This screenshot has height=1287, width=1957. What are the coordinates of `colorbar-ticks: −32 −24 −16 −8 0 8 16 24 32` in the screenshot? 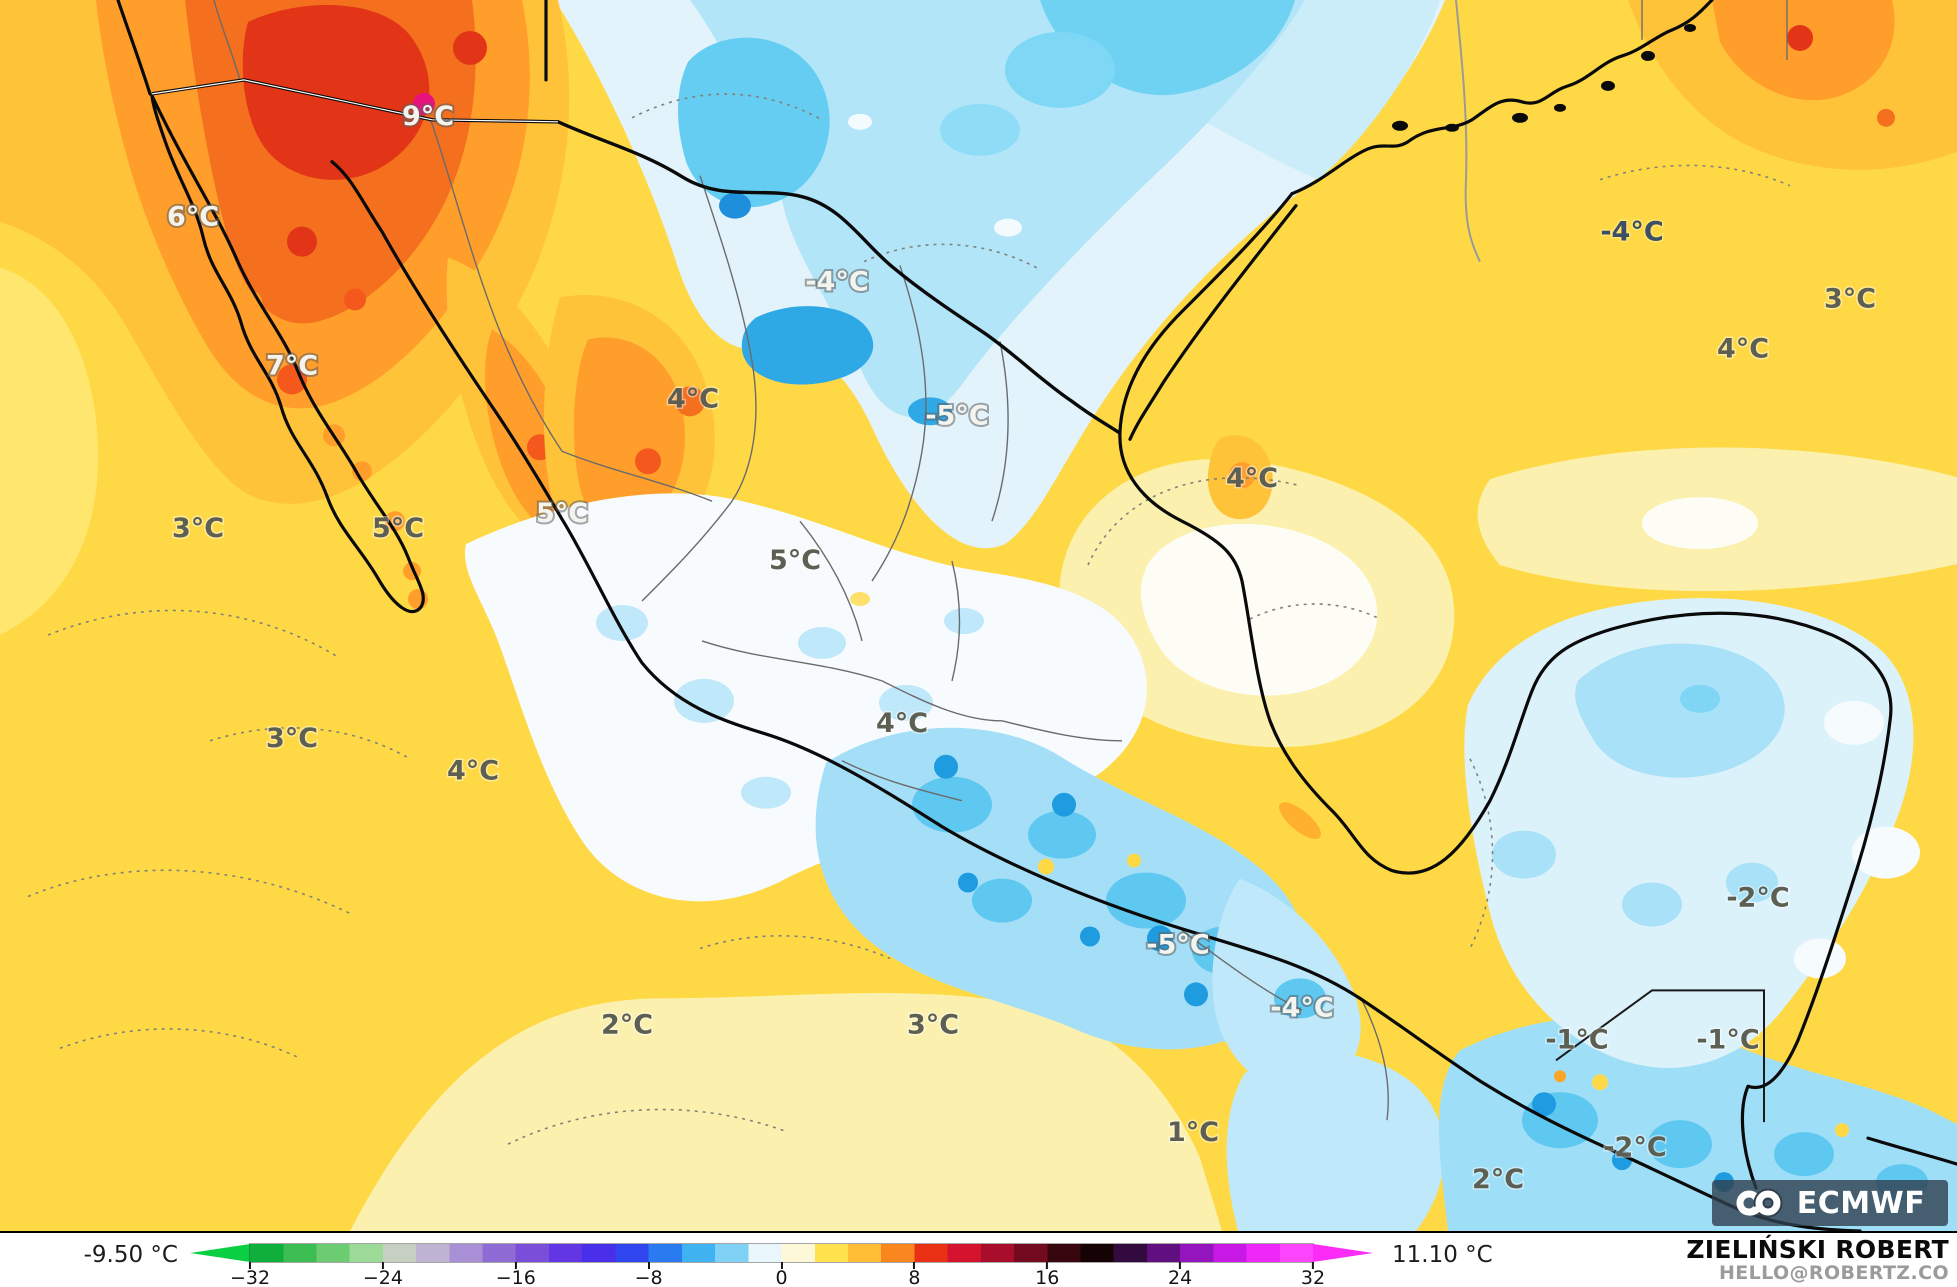 It's located at (777, 1274).